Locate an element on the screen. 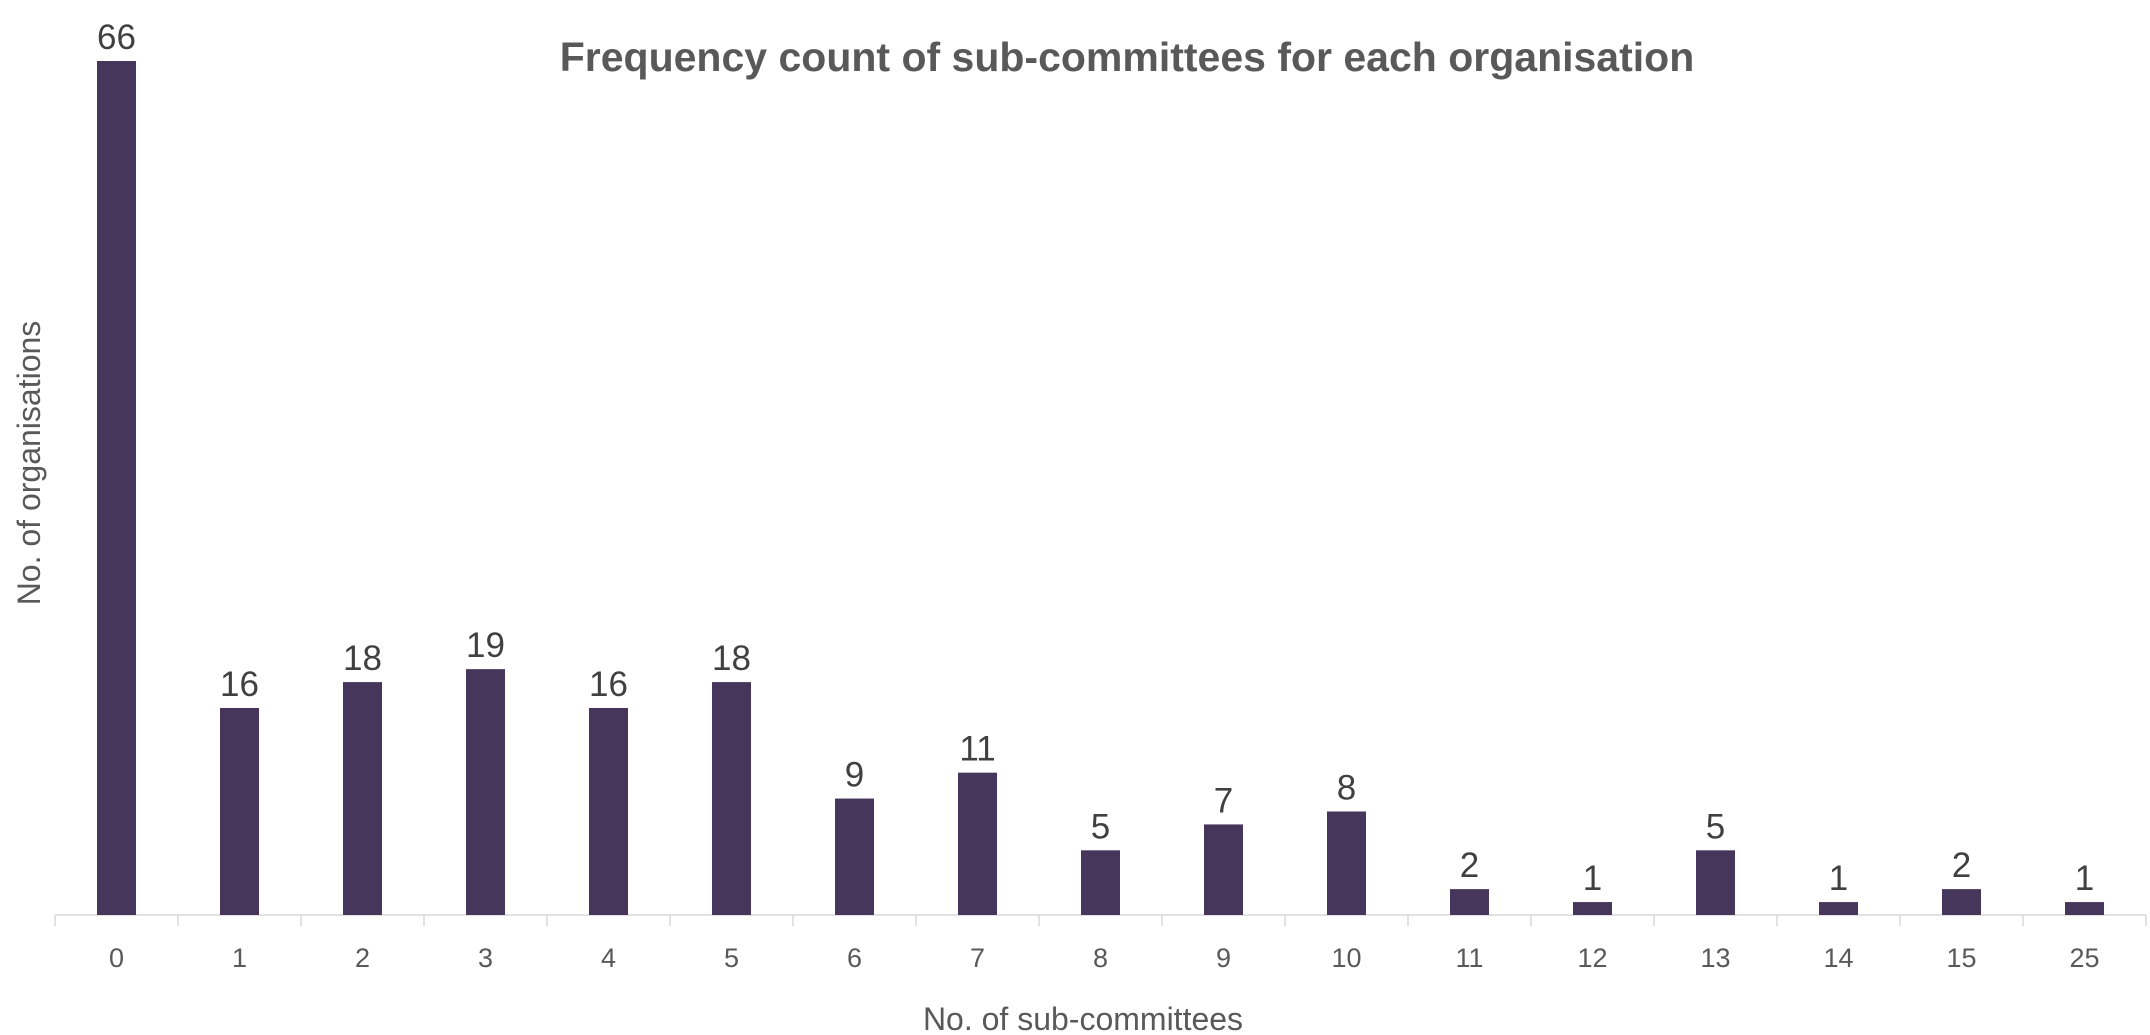  x-tick-label: 7 is located at coordinates (977, 958).